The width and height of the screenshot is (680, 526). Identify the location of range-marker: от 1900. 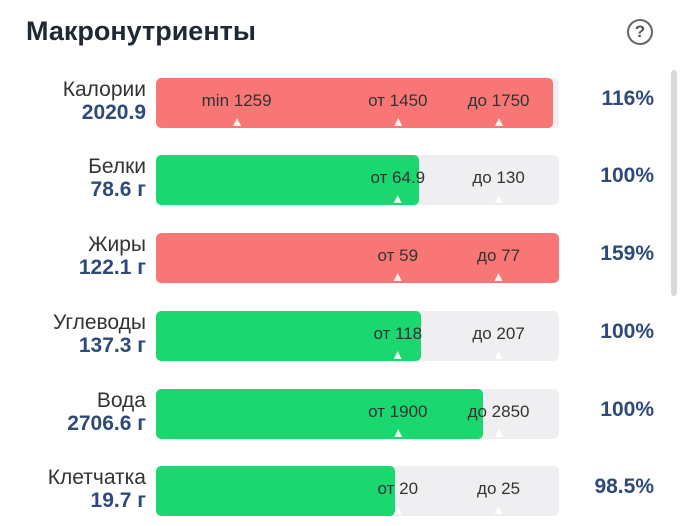
(398, 414).